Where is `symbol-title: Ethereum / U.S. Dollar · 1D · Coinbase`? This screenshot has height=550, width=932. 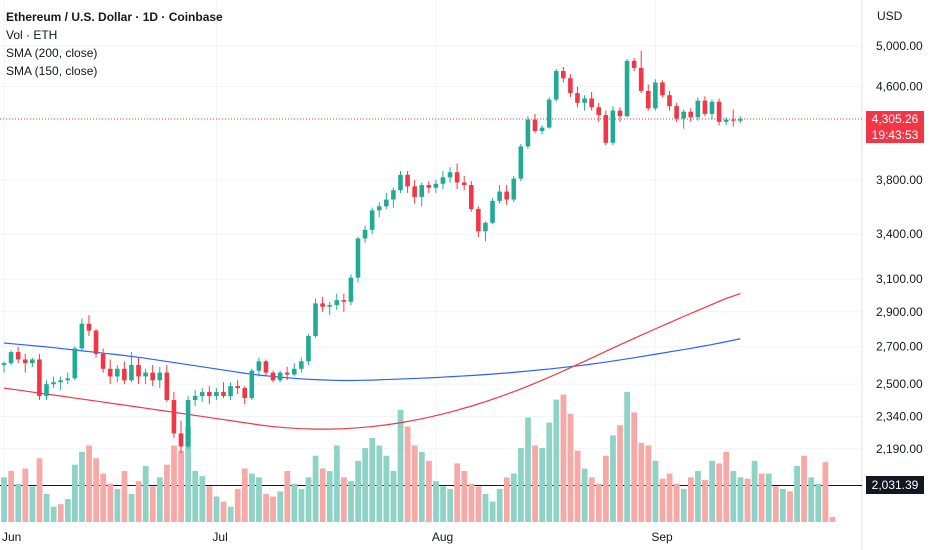 symbol-title: Ethereum / U.S. Dollar · 1D · Coinbase is located at coordinates (114, 17).